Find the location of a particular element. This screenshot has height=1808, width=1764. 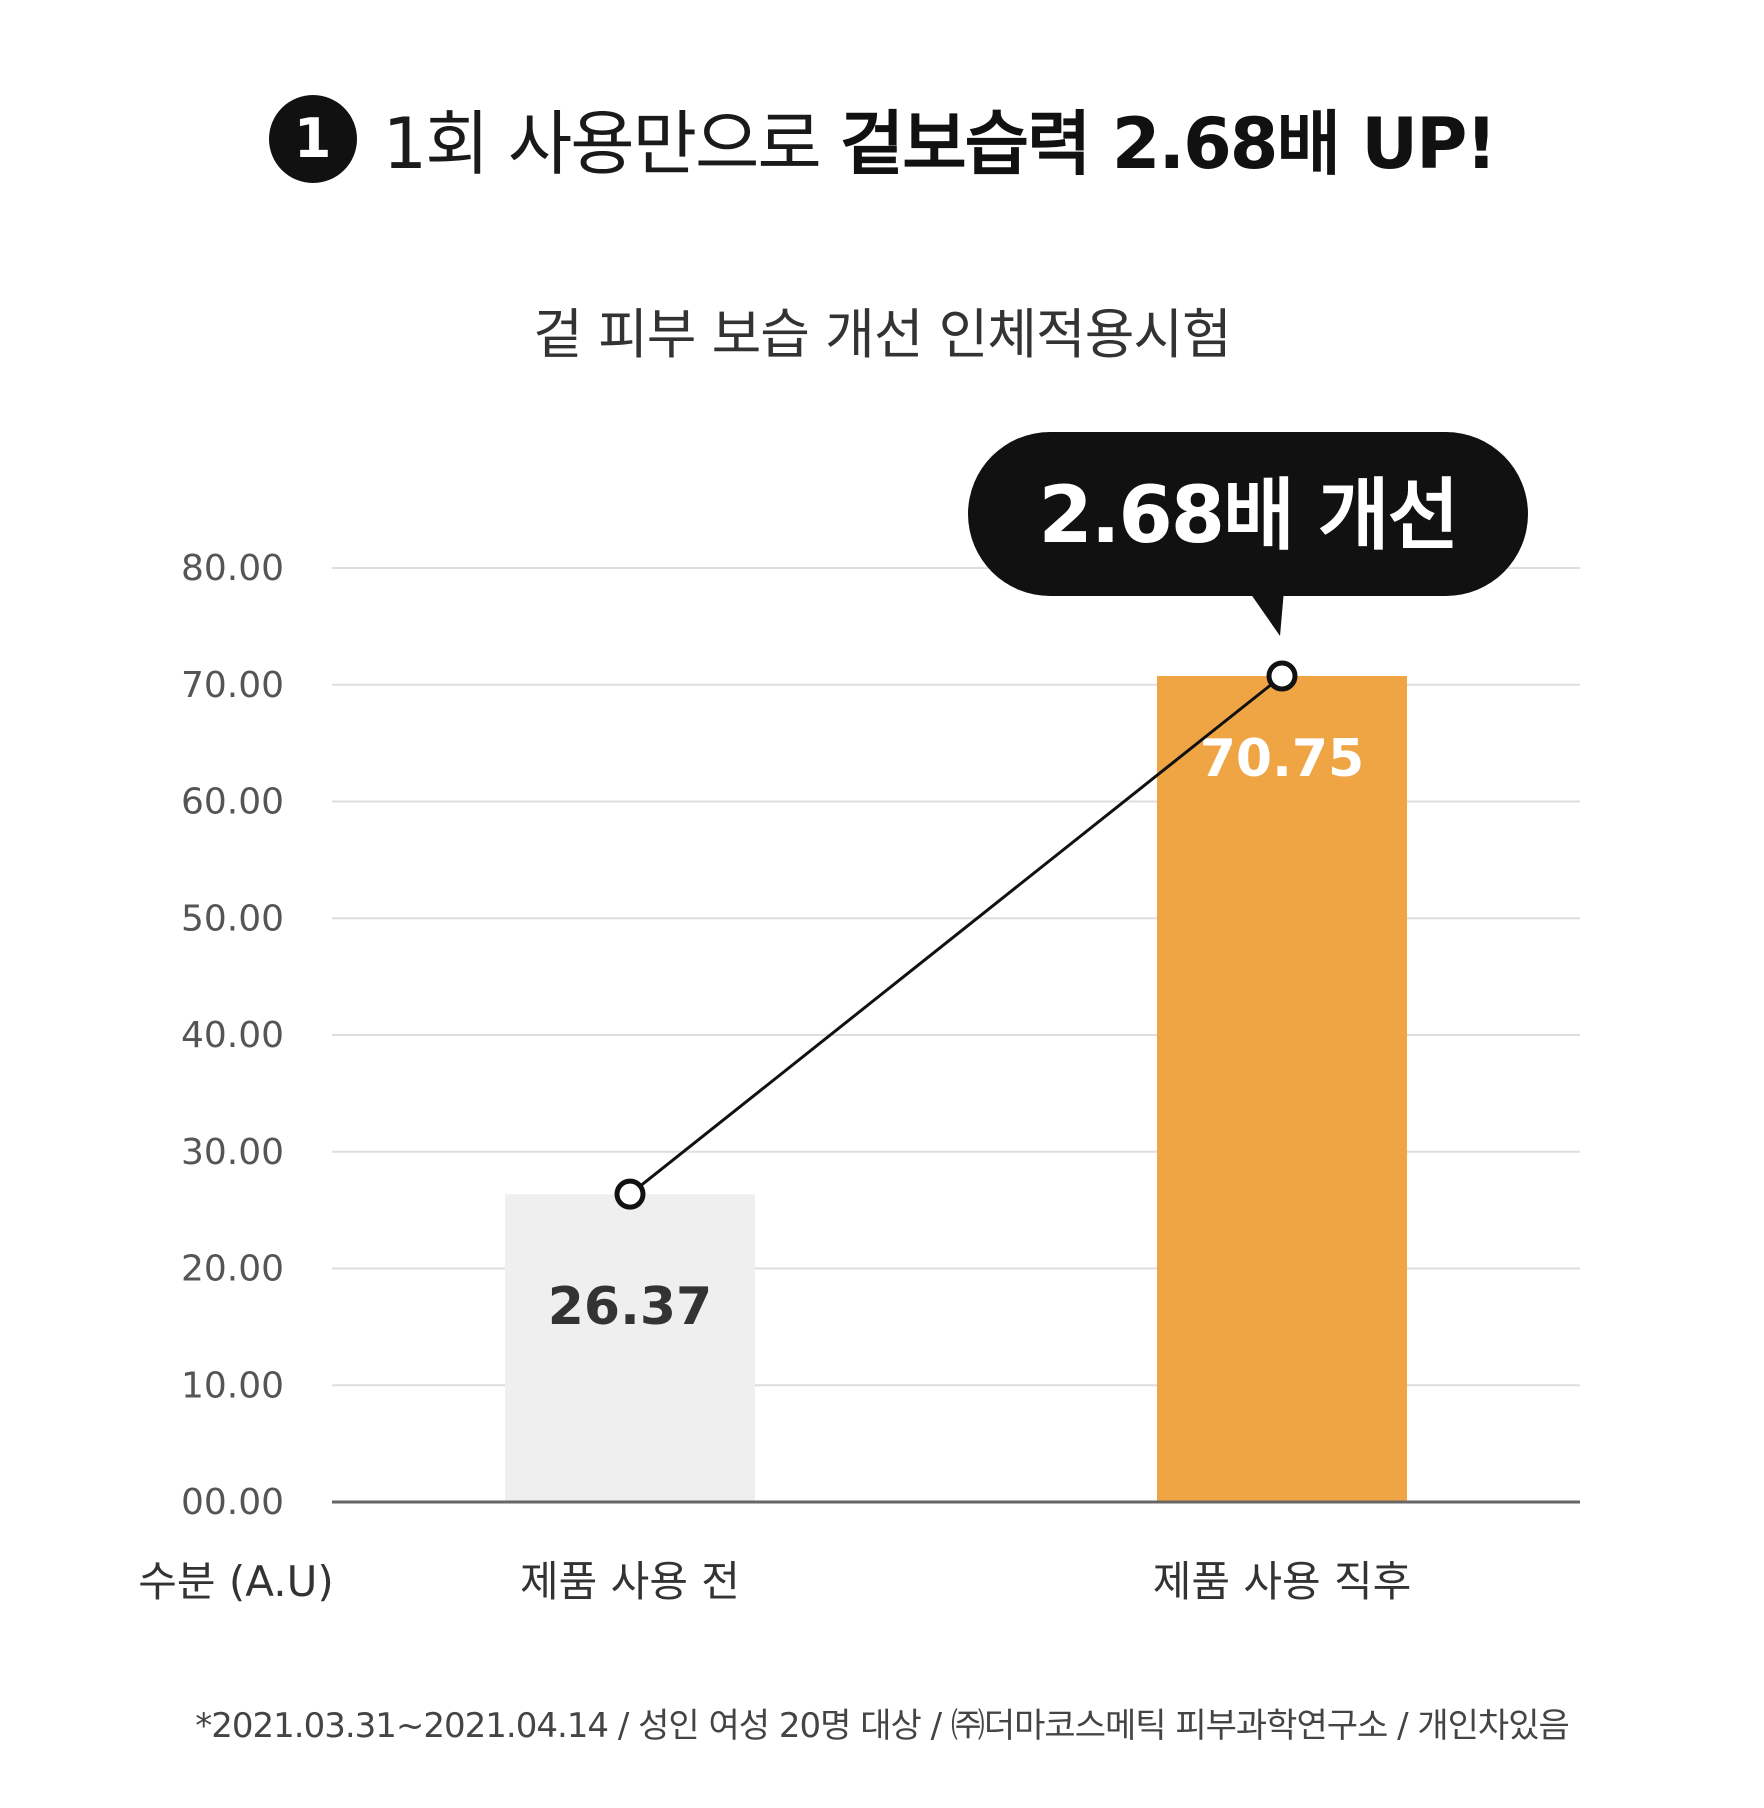

callout-bubble is located at coordinates (1248, 513).